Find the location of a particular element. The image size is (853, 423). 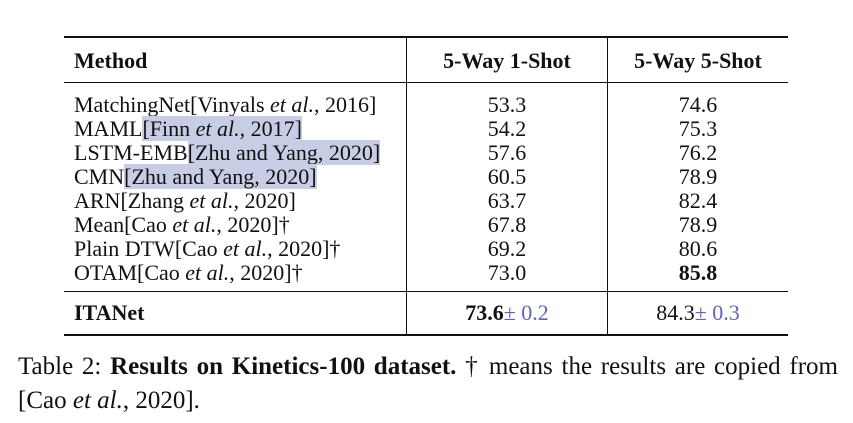

table-row: Plain DTW[Cao et al., 2020]† 69.2 80.6 is located at coordinates (426, 249).